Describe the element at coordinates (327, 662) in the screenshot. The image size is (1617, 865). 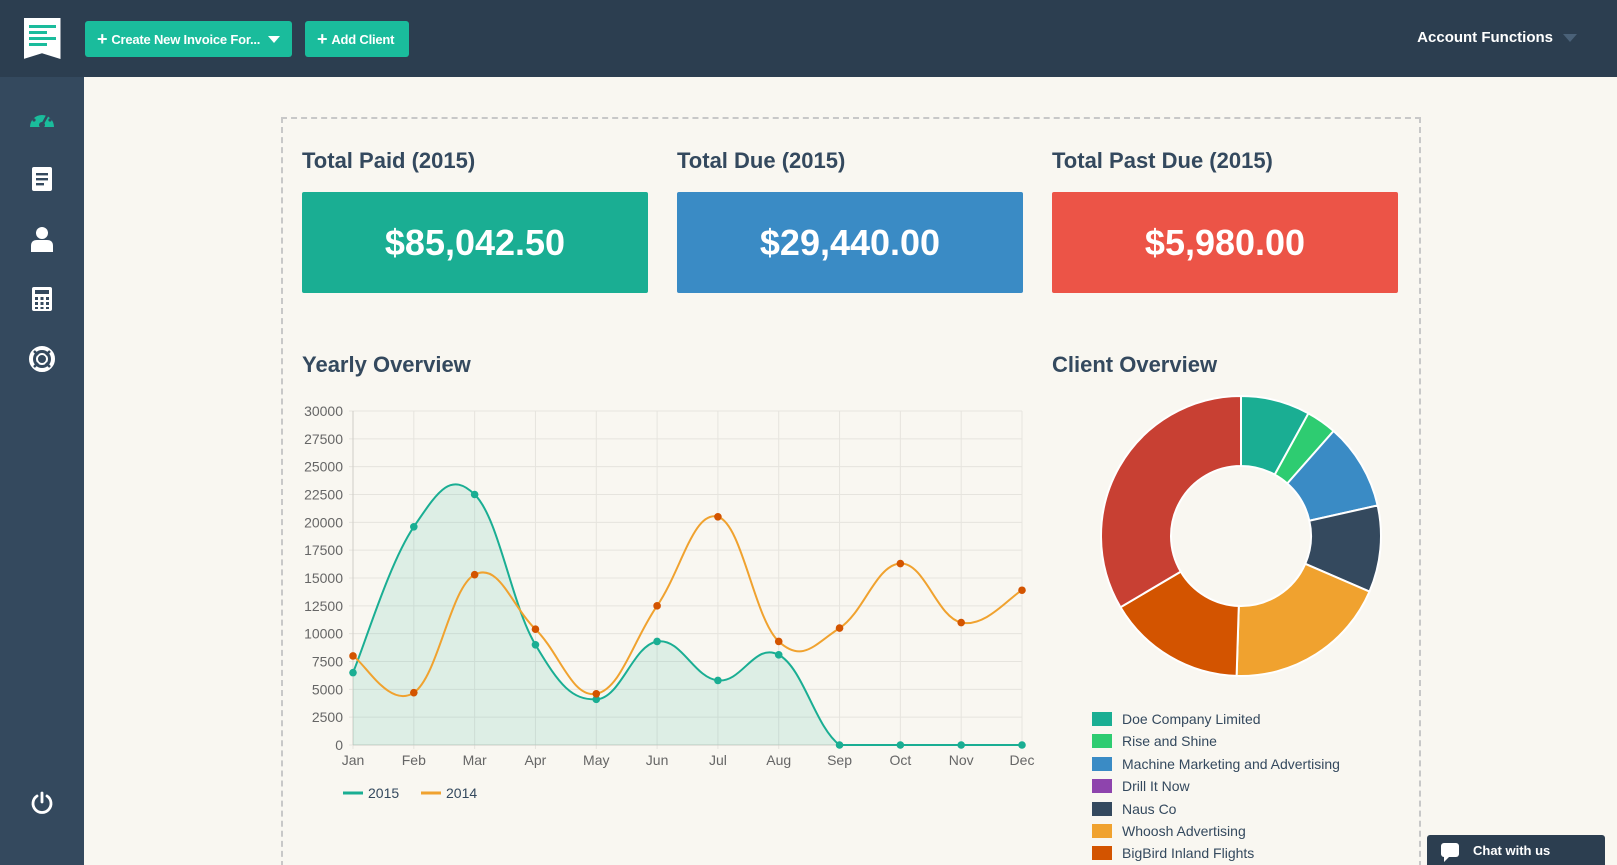
I see `y-tick-label: 7500` at that location.